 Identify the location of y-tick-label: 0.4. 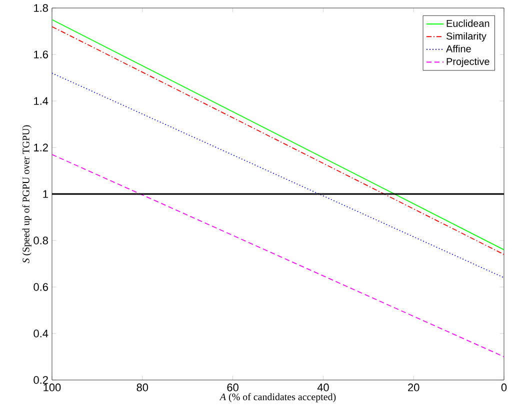
(41, 334).